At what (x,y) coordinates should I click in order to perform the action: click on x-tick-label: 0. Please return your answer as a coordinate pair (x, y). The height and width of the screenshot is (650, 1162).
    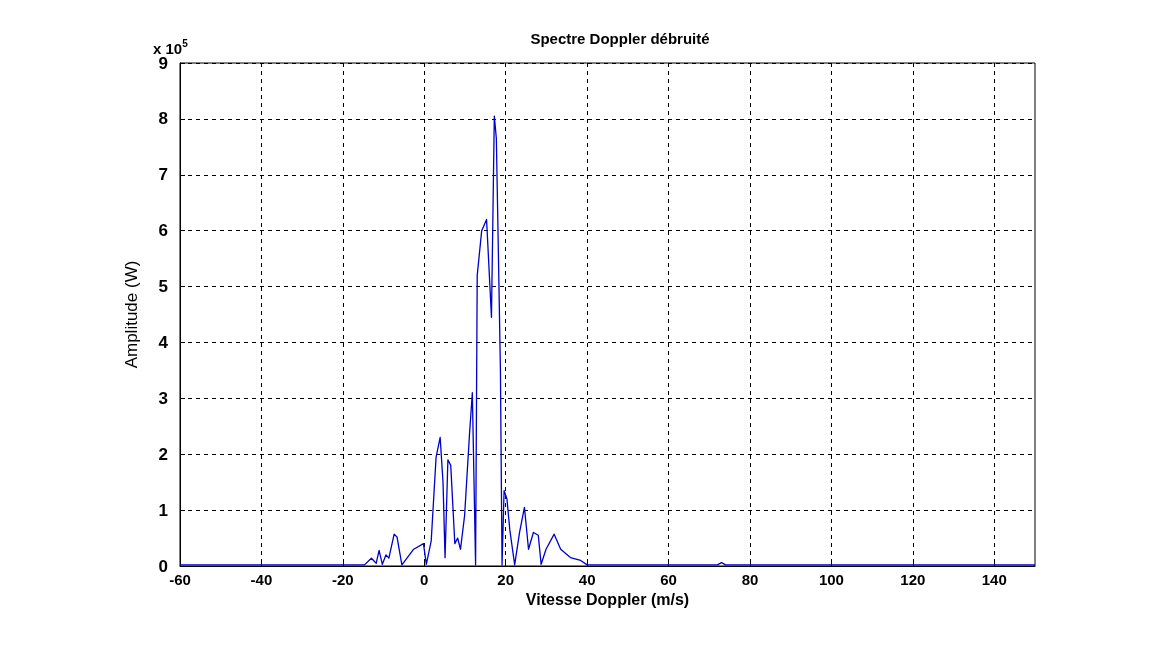
    Looking at the image, I should click on (424, 579).